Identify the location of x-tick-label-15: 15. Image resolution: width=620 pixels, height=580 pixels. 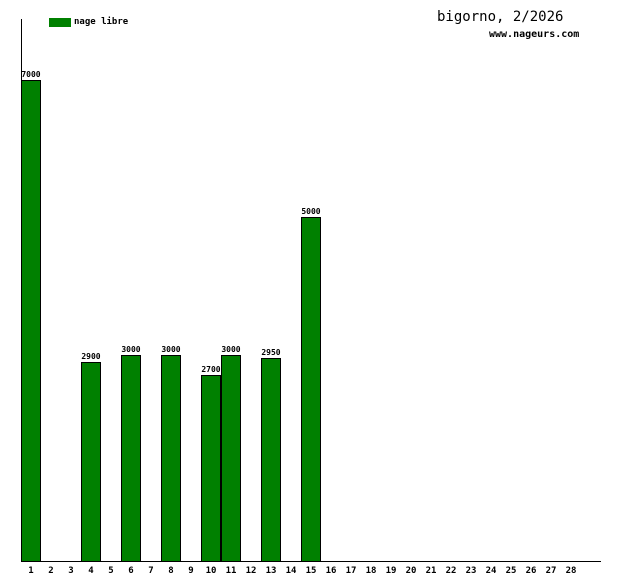
(311, 571).